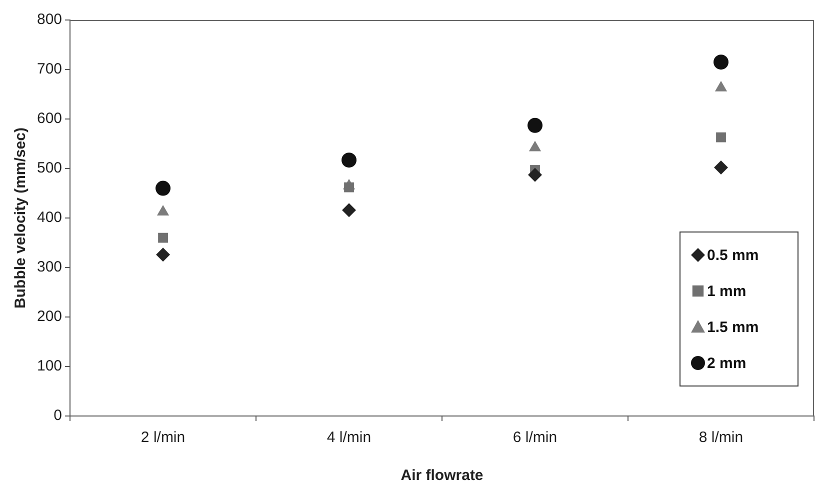  I want to click on legend-label: 2 mm, so click(726, 363).